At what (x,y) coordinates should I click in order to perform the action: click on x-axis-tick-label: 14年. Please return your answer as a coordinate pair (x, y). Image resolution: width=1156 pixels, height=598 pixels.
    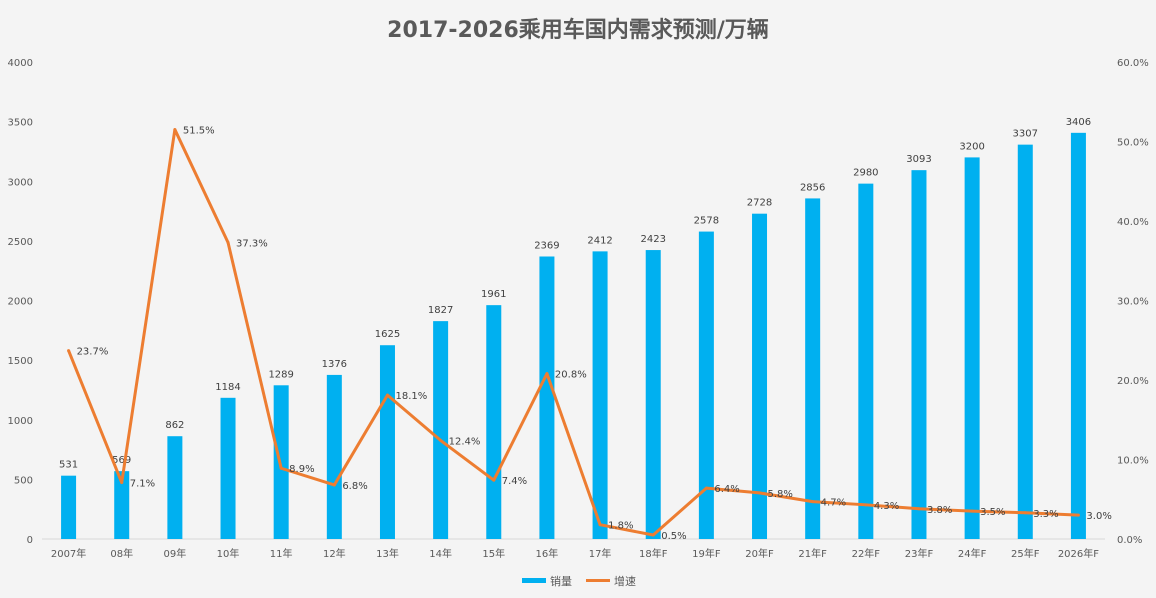
    Looking at the image, I should click on (440, 553).